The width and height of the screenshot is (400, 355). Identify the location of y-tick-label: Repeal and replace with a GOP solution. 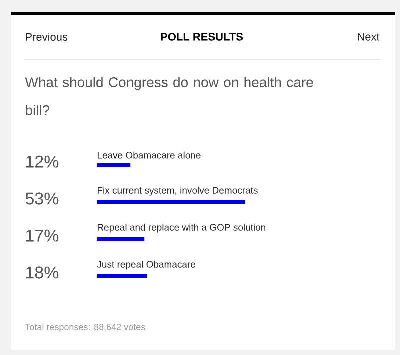
(182, 228).